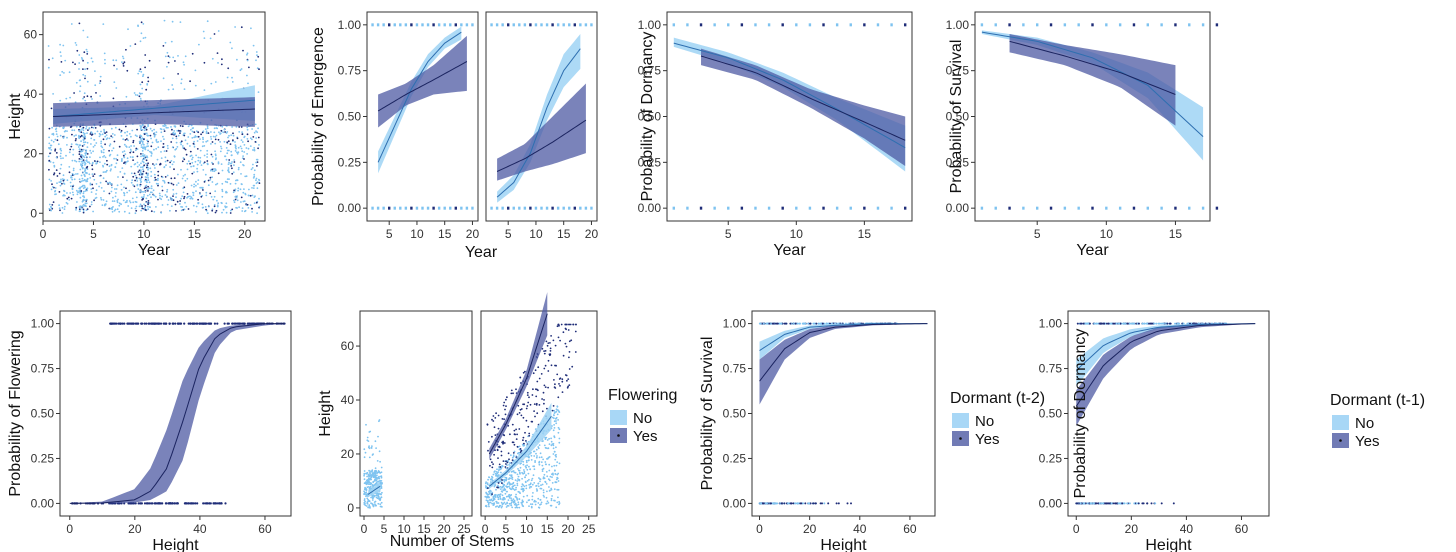  What do you see at coordinates (348, 454) in the screenshot?
I see `panel-stems-ytick-label: 20` at bounding box center [348, 454].